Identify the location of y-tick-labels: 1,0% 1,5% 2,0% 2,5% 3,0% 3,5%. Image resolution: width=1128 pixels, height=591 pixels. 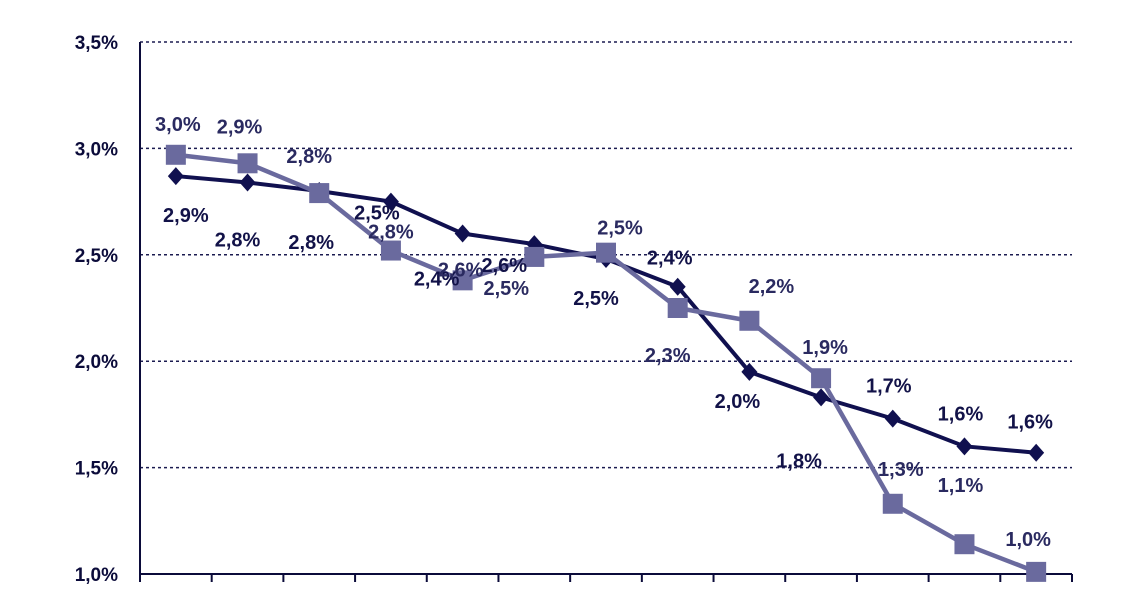
(96, 309).